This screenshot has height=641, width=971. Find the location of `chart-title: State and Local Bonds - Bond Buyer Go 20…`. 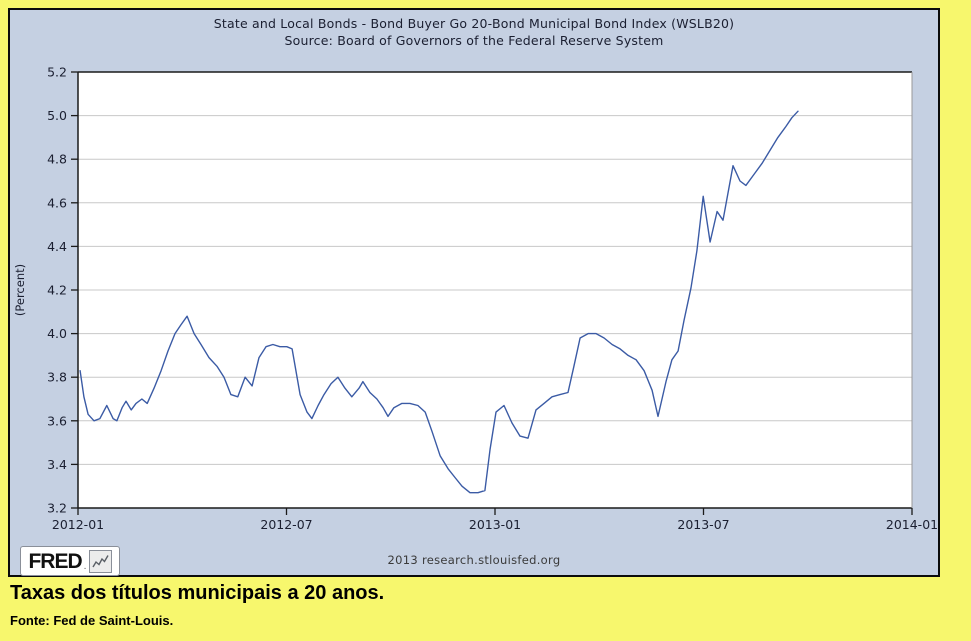

chart-title: State and Local Bonds - Bond Buyer Go 20… is located at coordinates (474, 23).